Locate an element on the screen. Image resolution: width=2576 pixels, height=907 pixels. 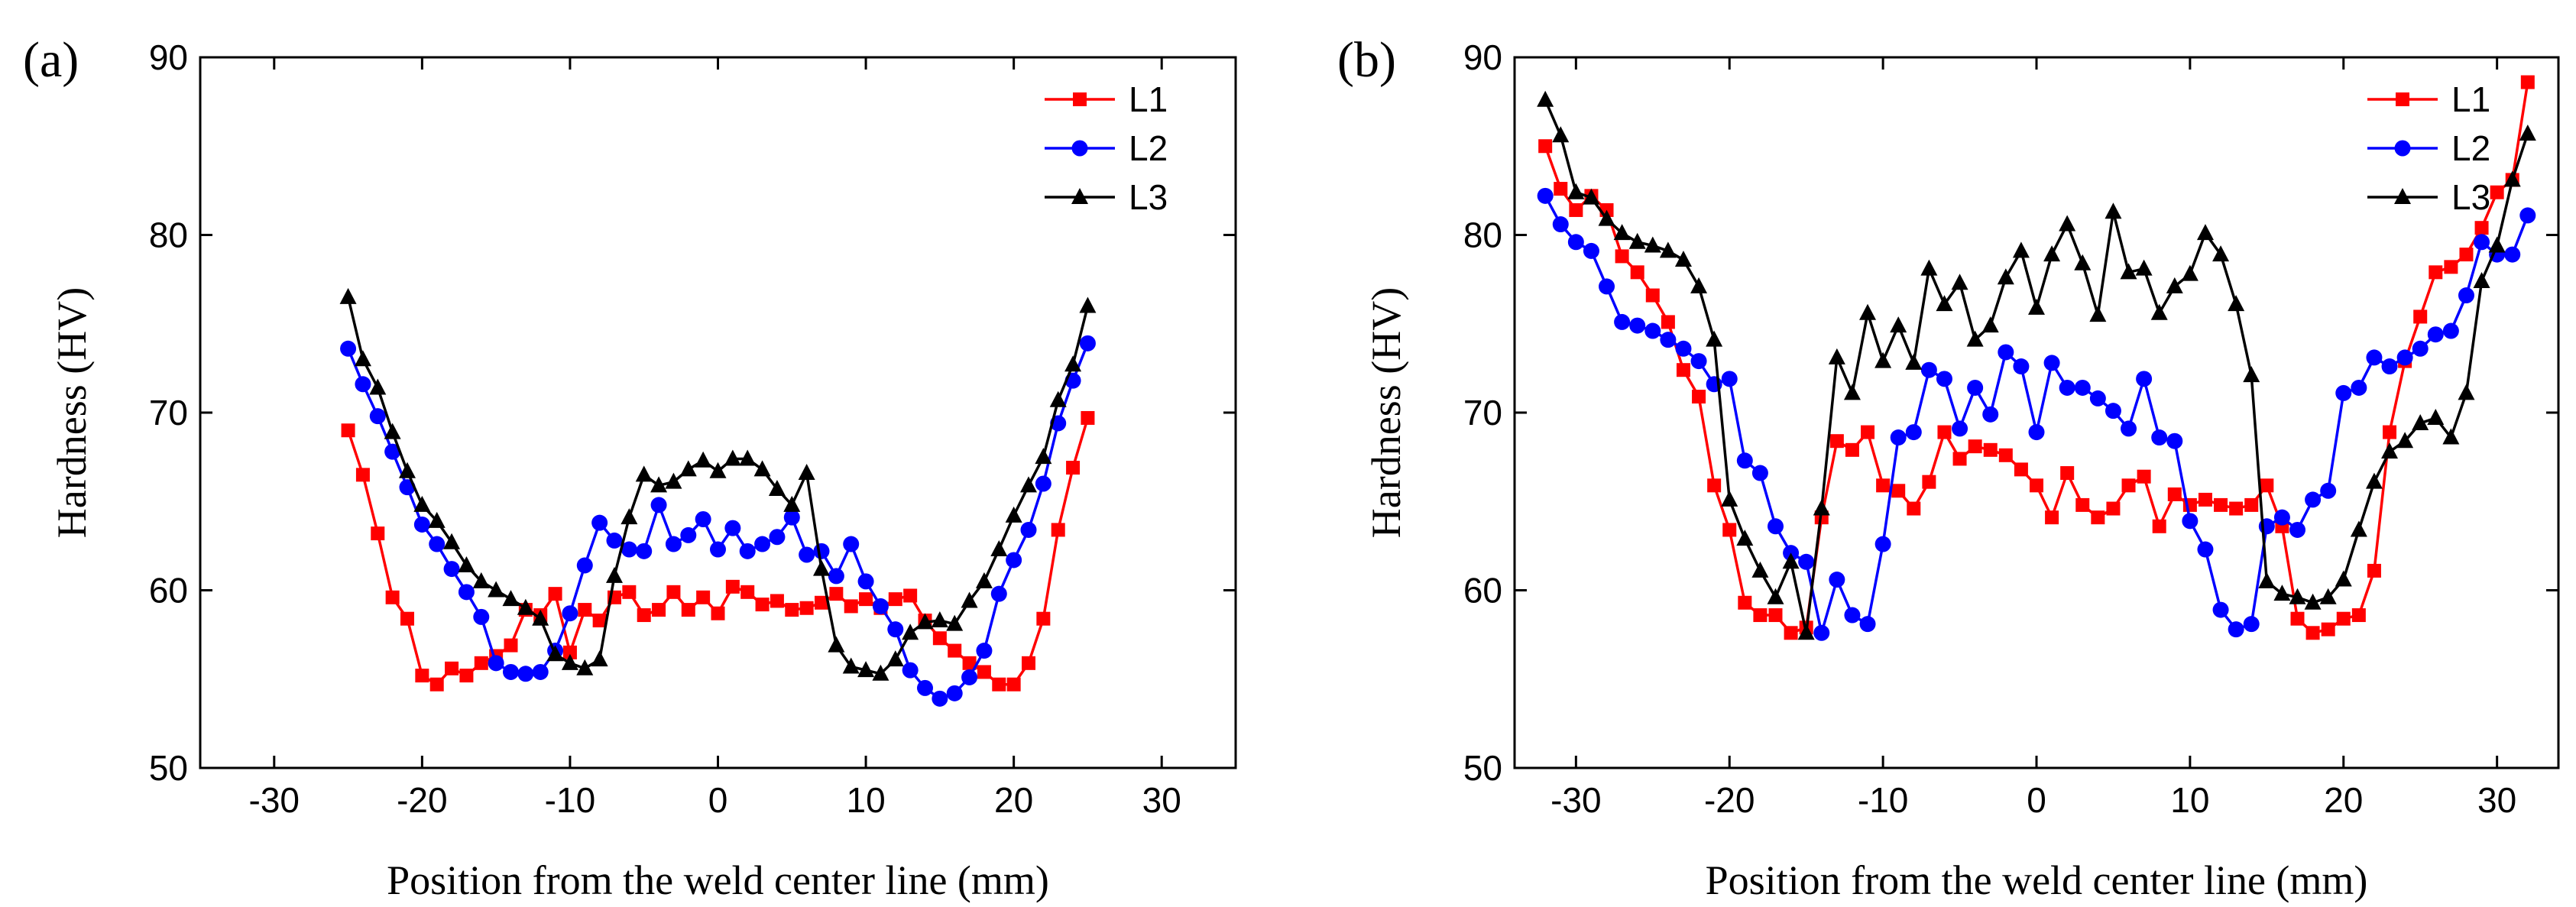
series-line is located at coordinates (718, 522).